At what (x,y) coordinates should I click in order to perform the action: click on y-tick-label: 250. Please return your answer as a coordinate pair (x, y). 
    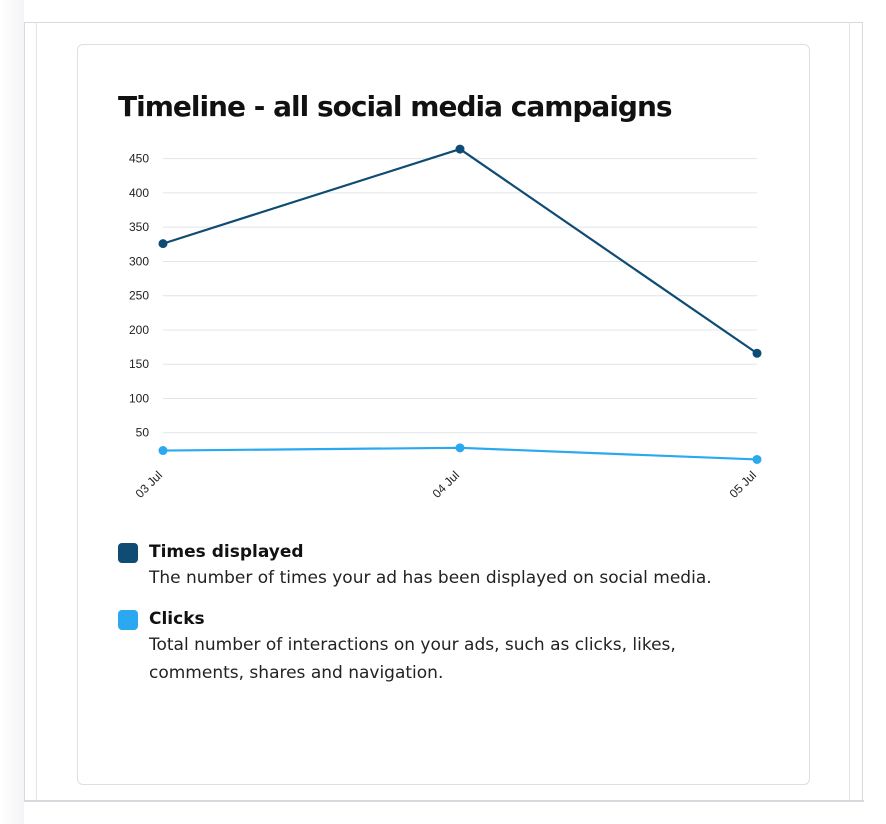
    Looking at the image, I should click on (139, 296).